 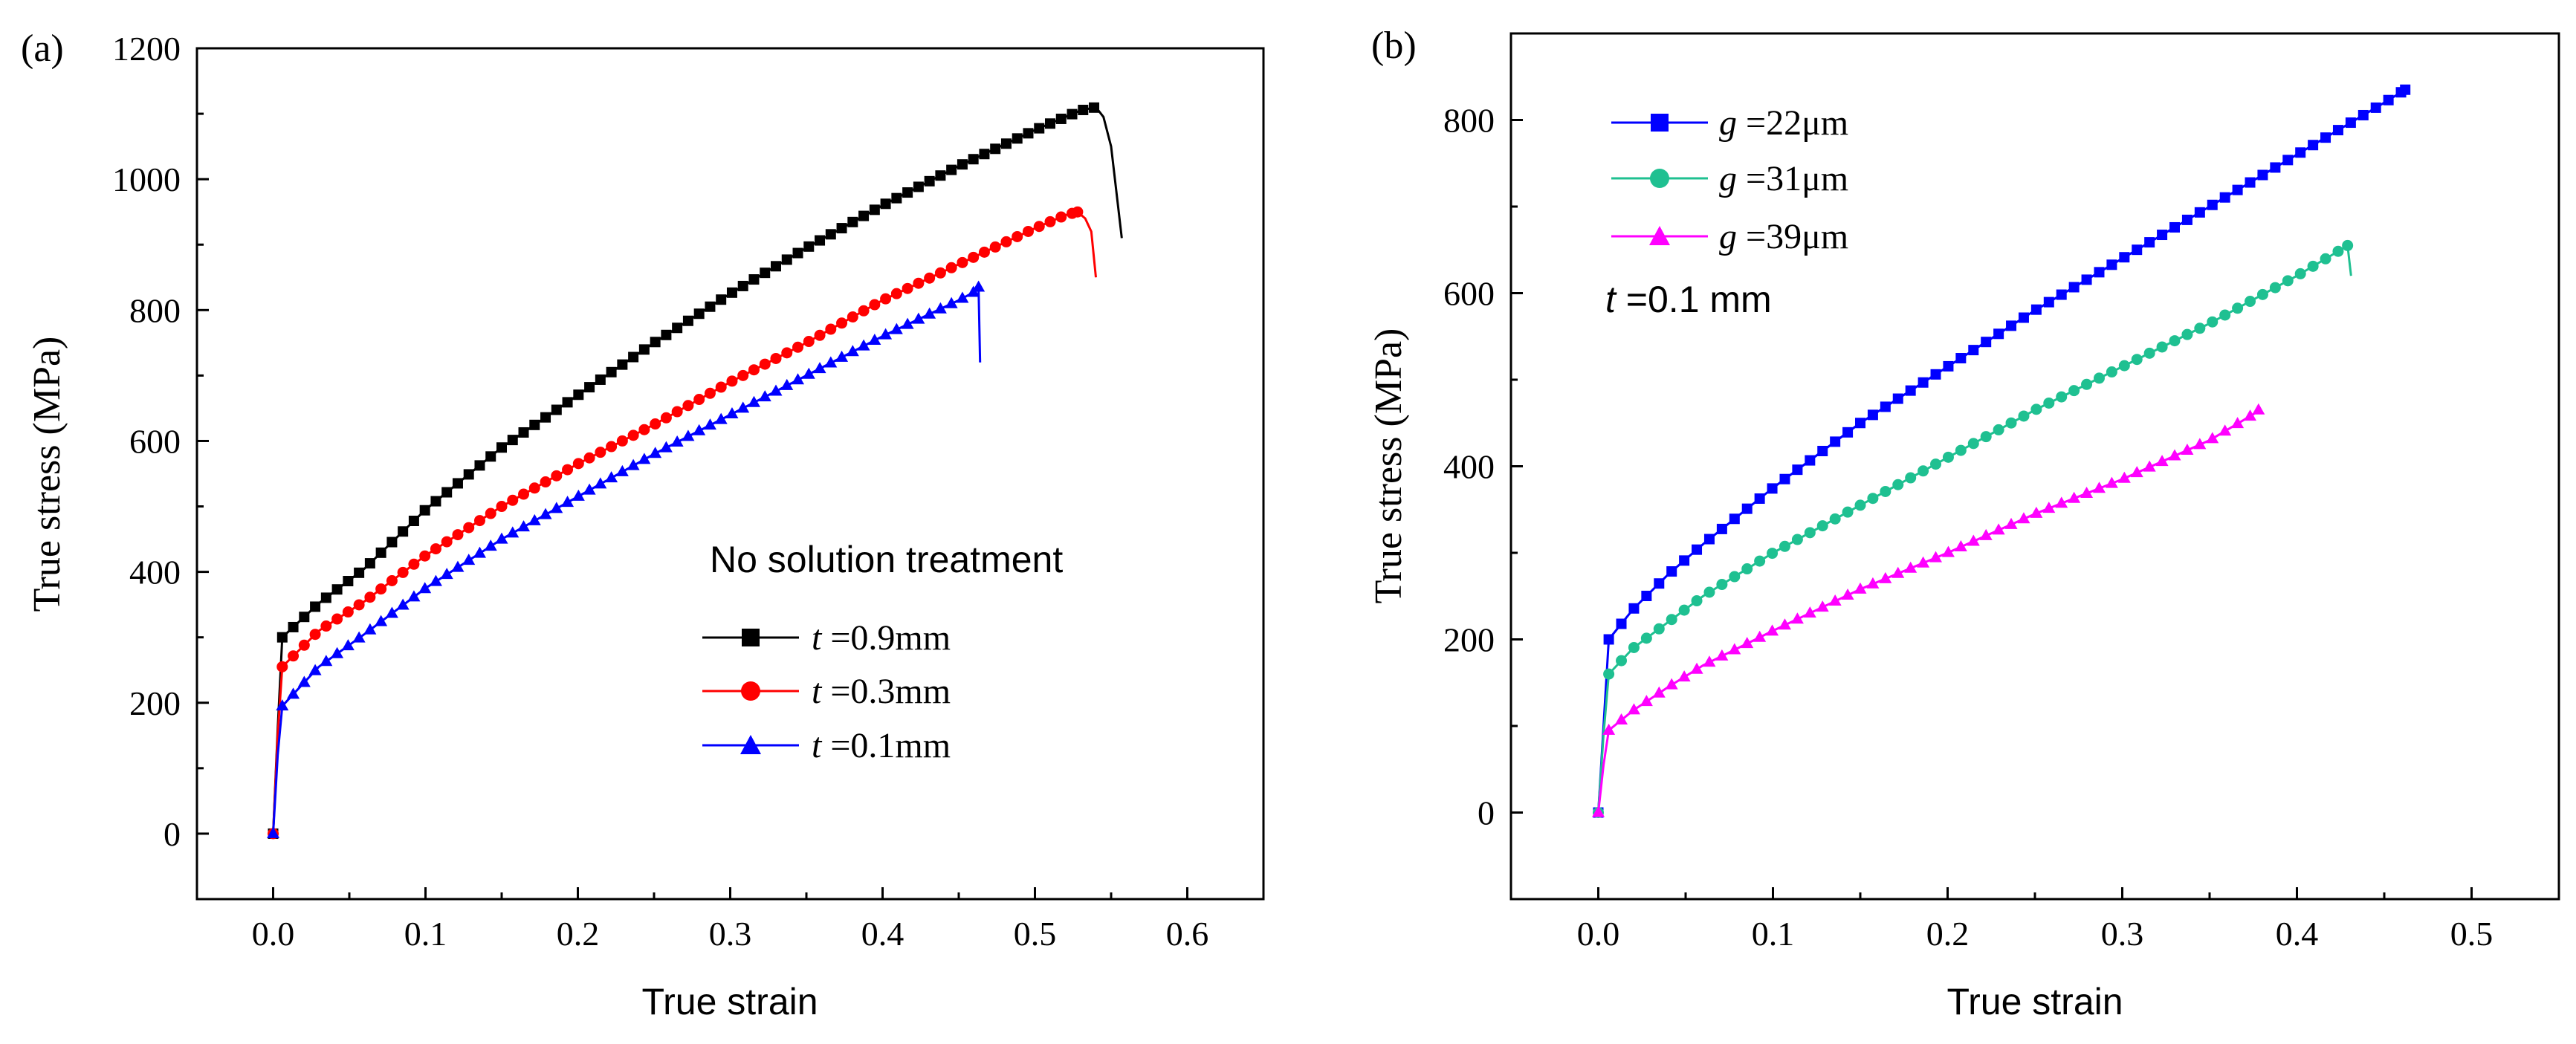 What do you see at coordinates (425, 934) in the screenshot?
I see `x-tick-label: 0.1` at bounding box center [425, 934].